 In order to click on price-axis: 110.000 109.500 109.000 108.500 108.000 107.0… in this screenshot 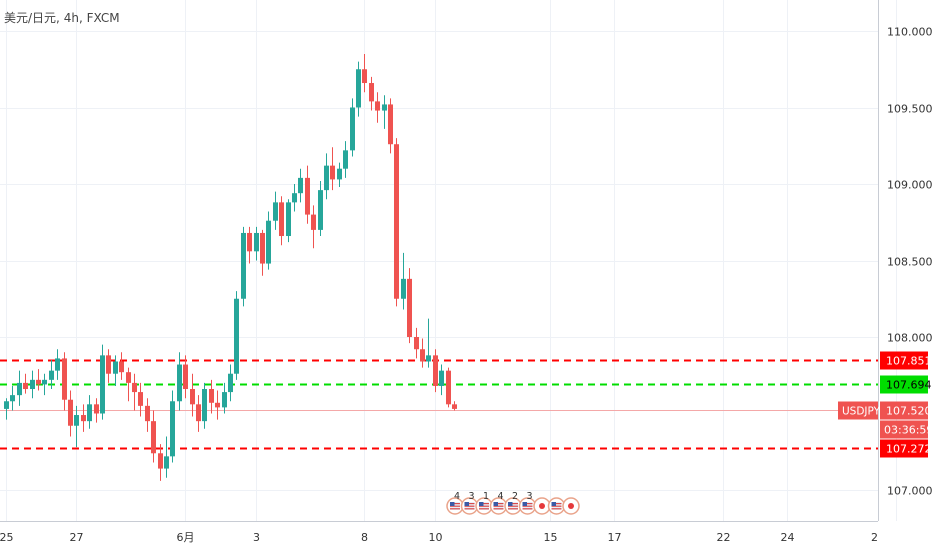, I will do `click(909, 262)`.